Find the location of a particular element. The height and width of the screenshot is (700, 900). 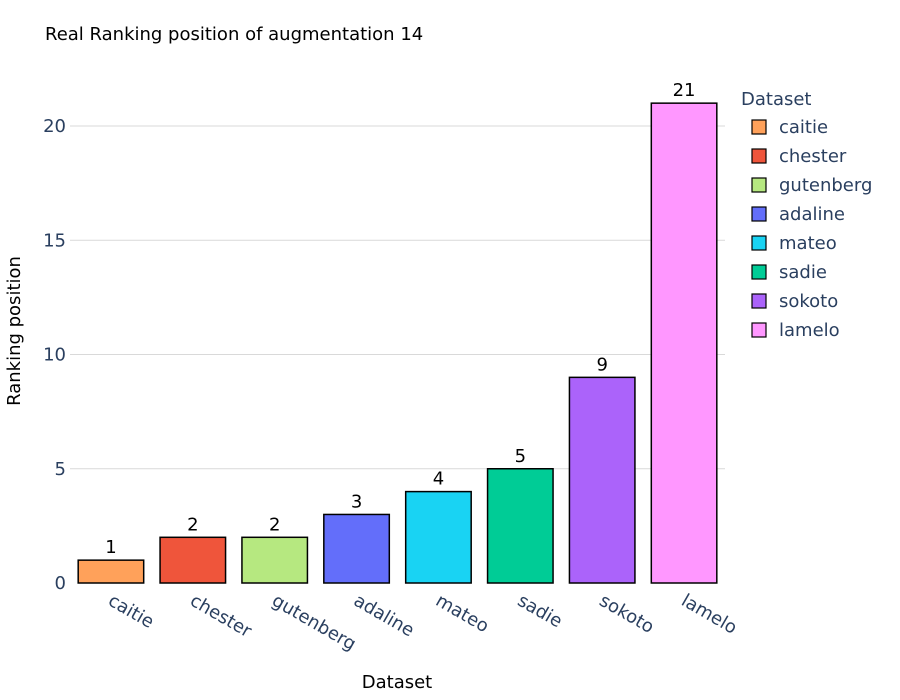

chart-title: Real Ranking position of augmentation 14 is located at coordinates (234, 34).